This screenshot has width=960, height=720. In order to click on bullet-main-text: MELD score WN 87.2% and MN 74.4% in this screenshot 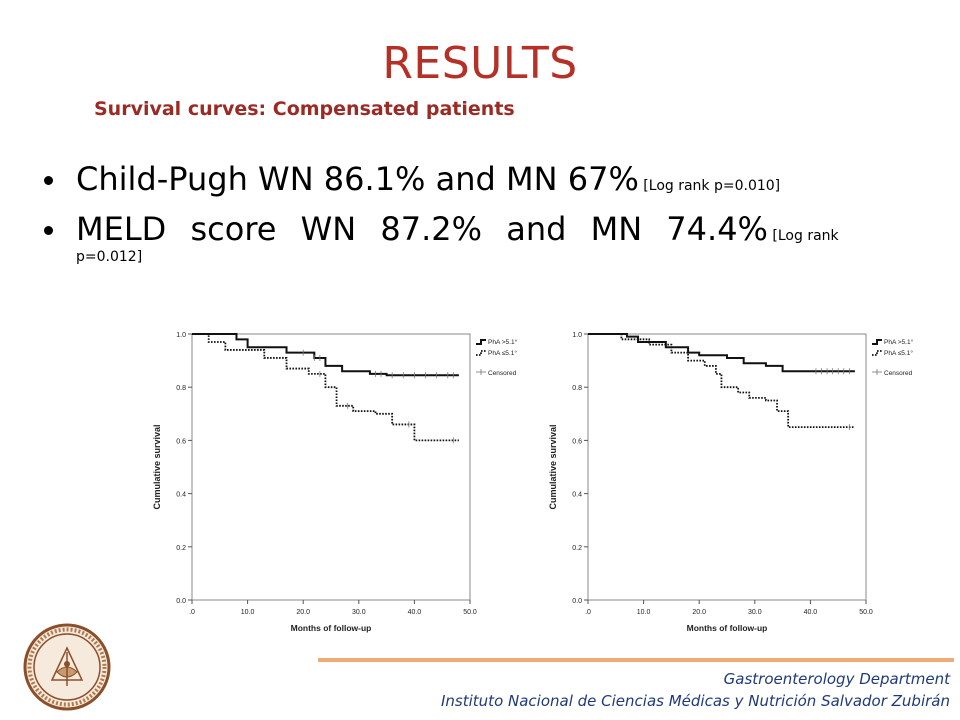, I will do `click(422, 229)`.